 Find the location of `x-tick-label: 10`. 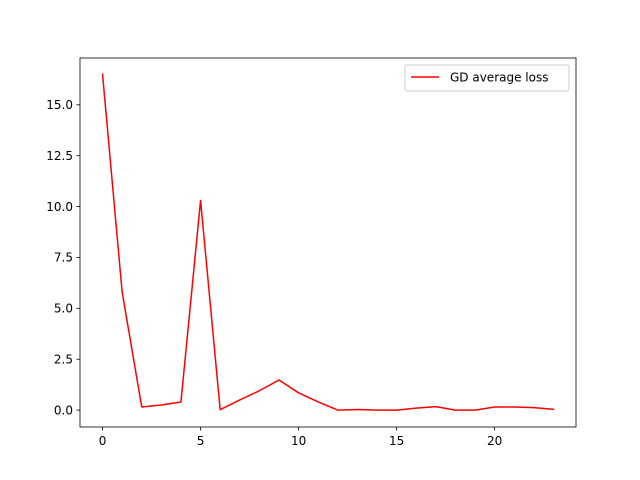

x-tick-label: 10 is located at coordinates (298, 441).